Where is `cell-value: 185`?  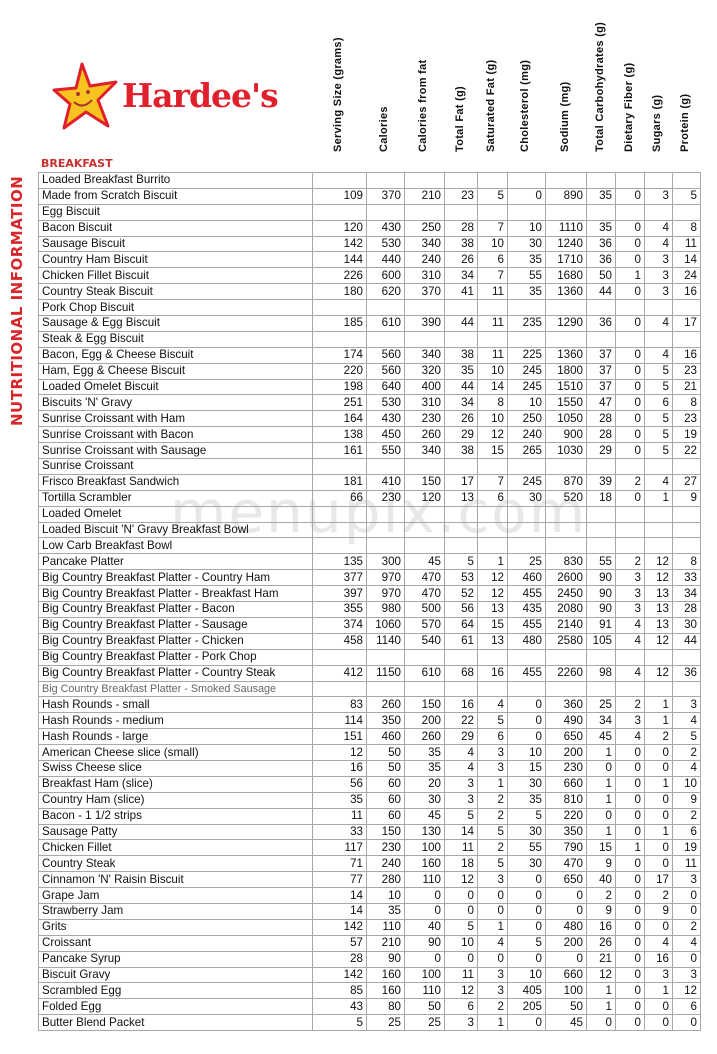 cell-value: 185 is located at coordinates (339, 323).